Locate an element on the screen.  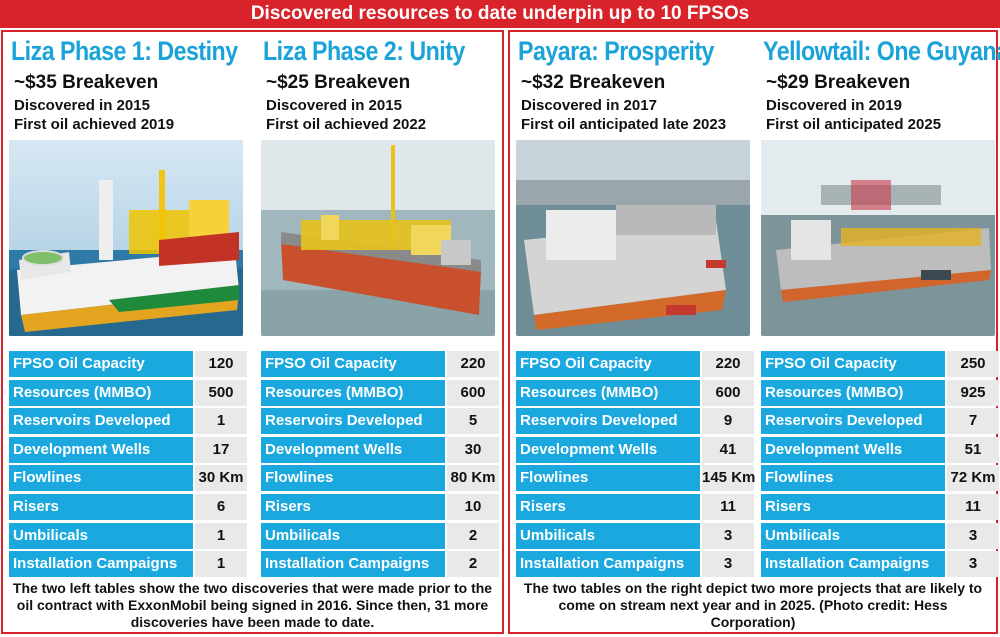
table-row: Flowlines 72 Km is located at coordinates (880, 478).